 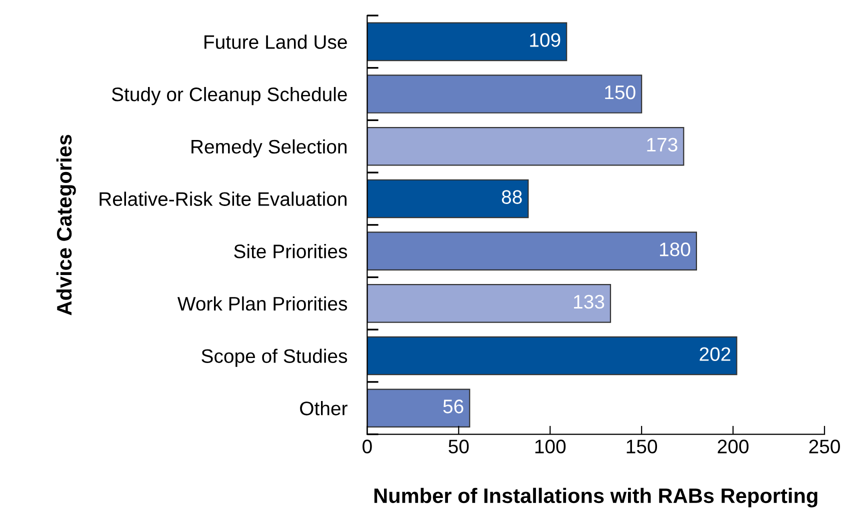 I want to click on y-tick-label: Future Land Use, so click(x=275, y=41).